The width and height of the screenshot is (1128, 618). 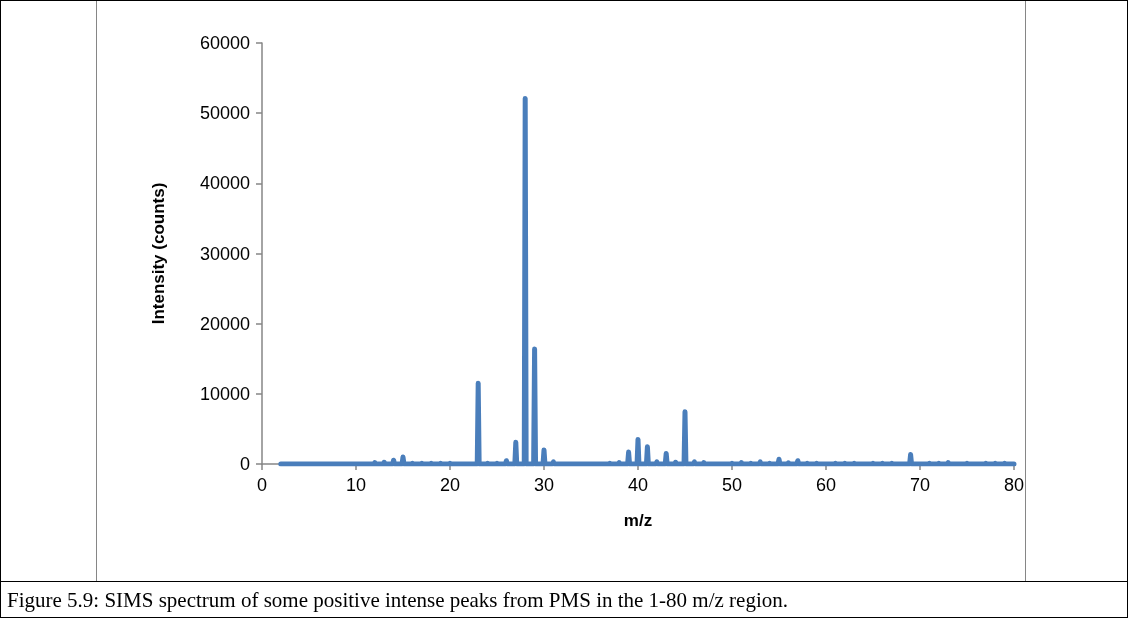 I want to click on x-tick-label: 40, so click(x=638, y=485).